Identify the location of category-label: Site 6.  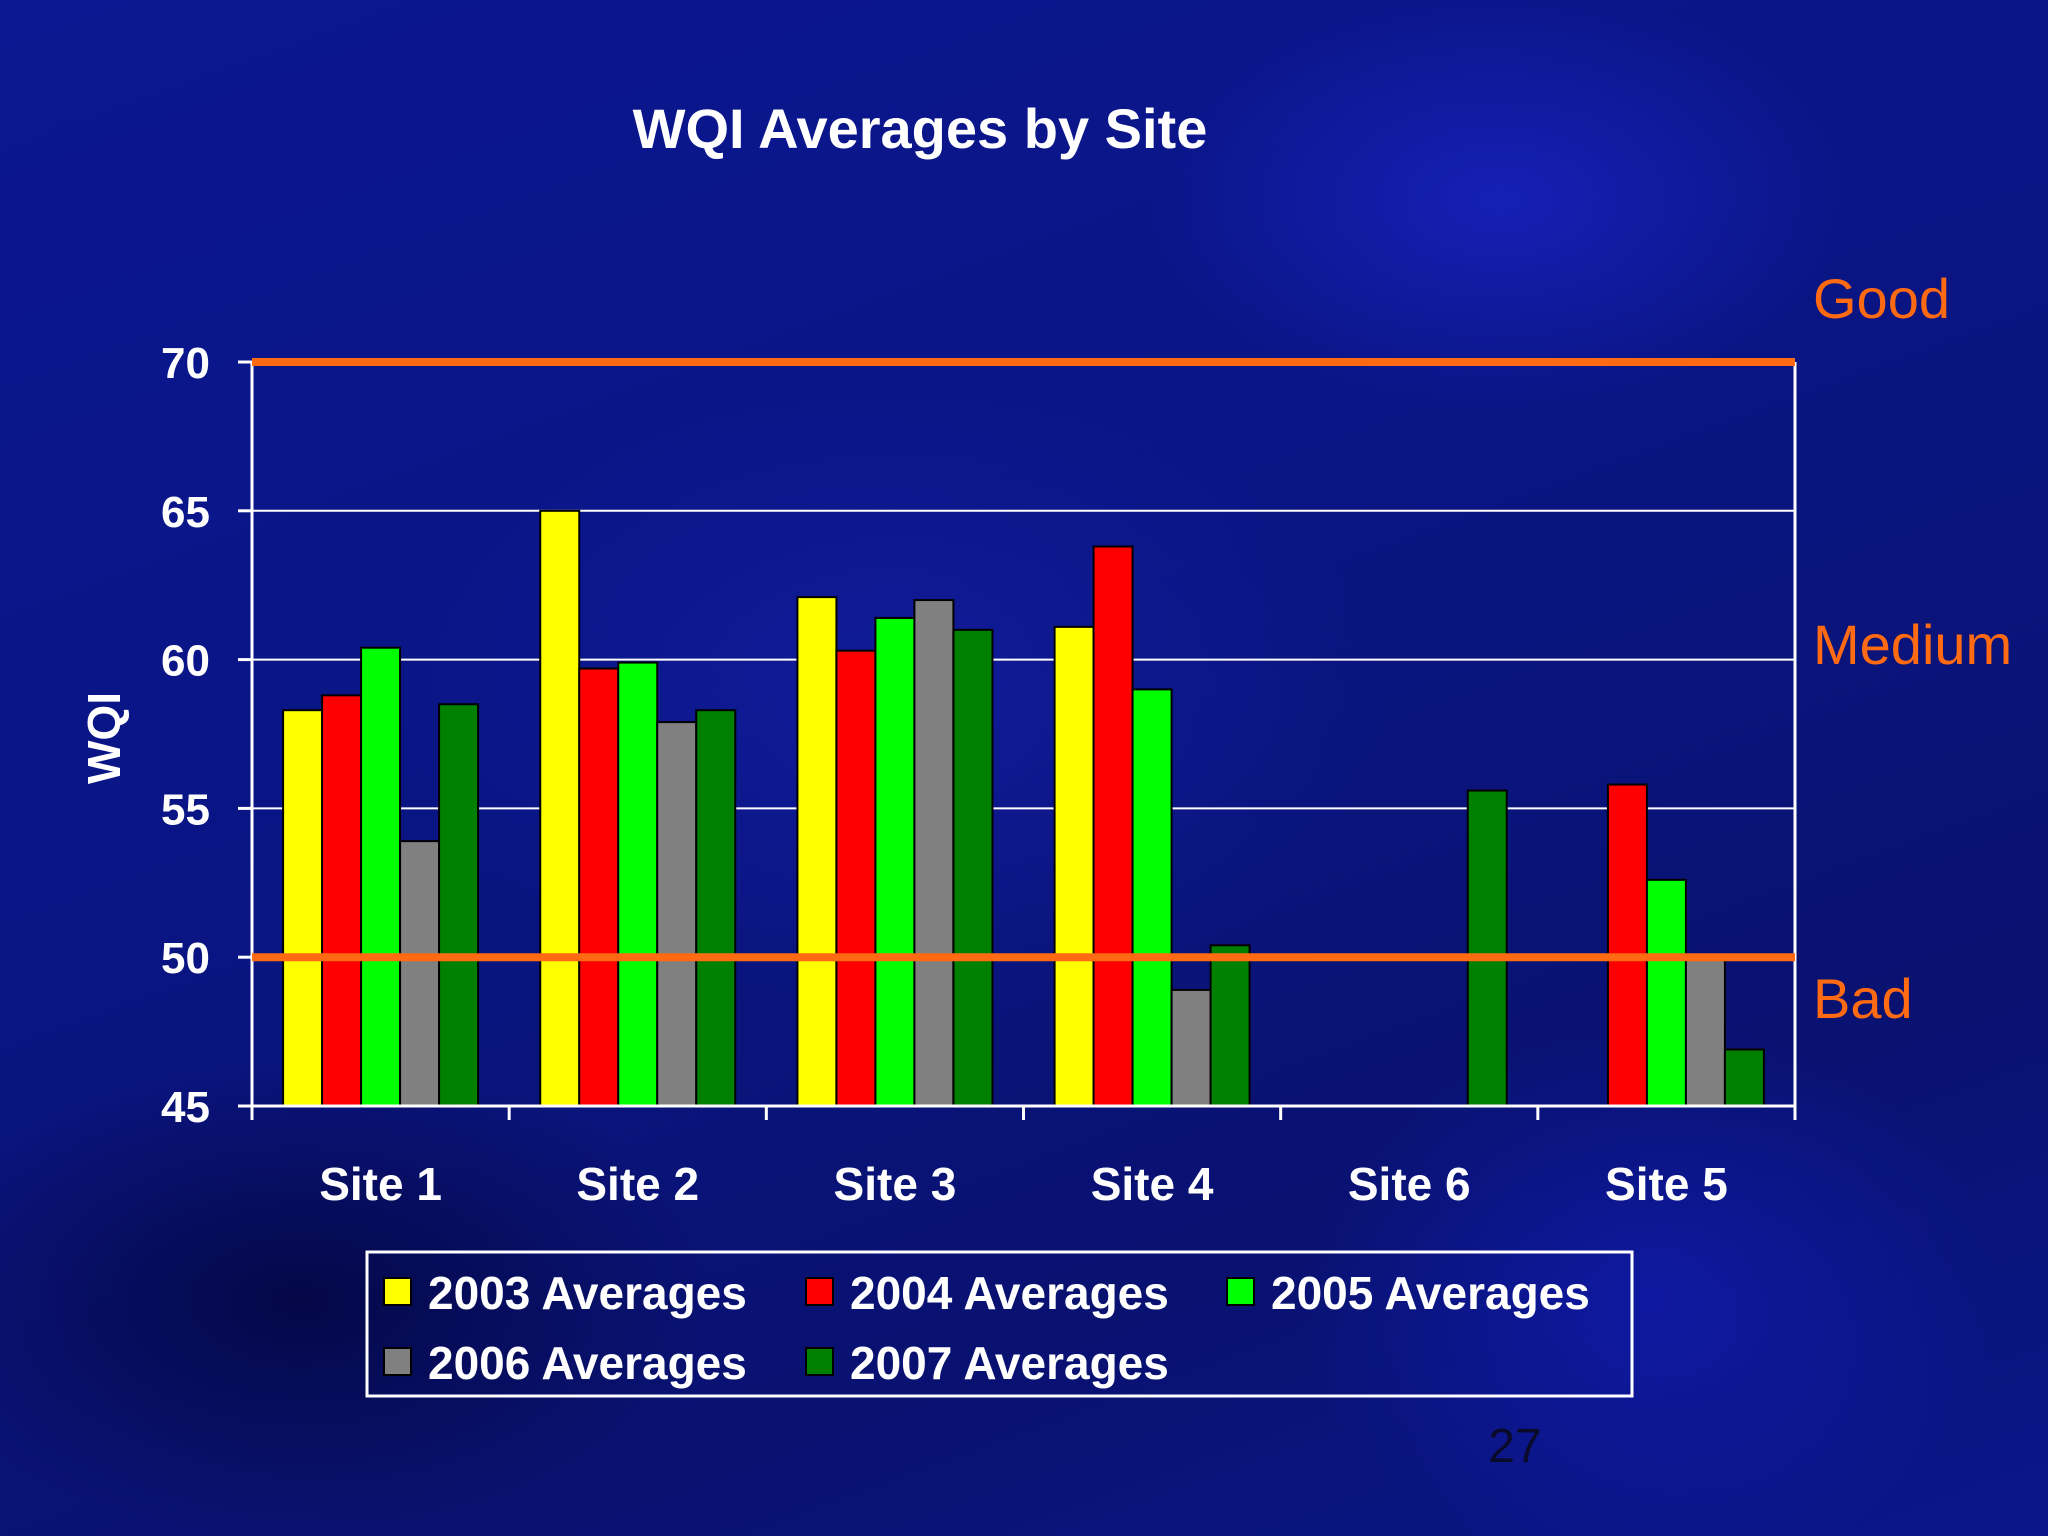
(1409, 1184).